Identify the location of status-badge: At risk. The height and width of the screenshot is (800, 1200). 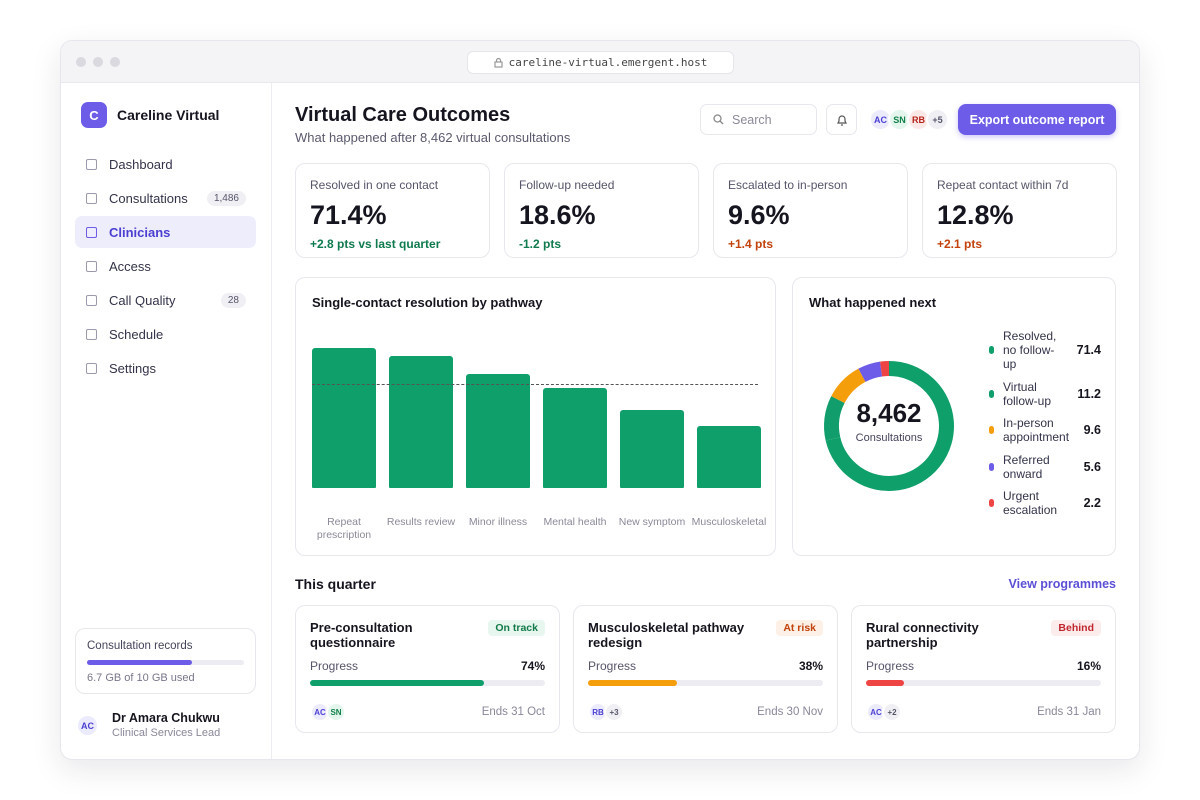
(799, 628).